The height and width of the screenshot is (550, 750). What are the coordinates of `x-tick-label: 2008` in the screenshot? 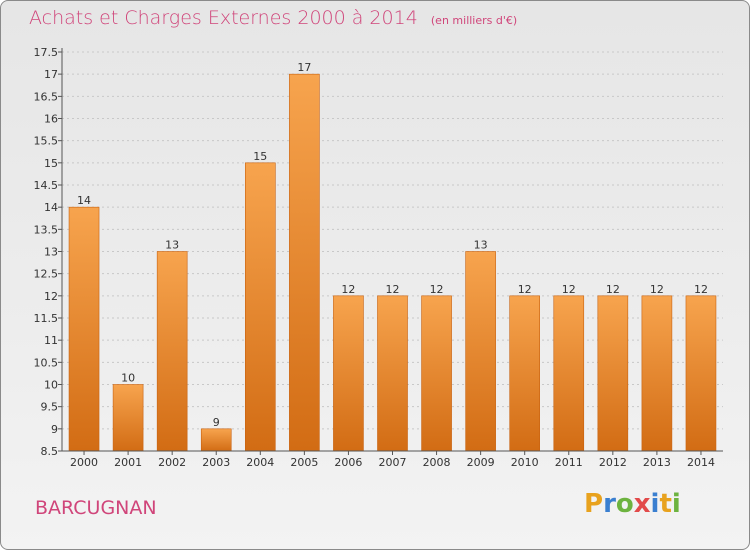 It's located at (437, 462).